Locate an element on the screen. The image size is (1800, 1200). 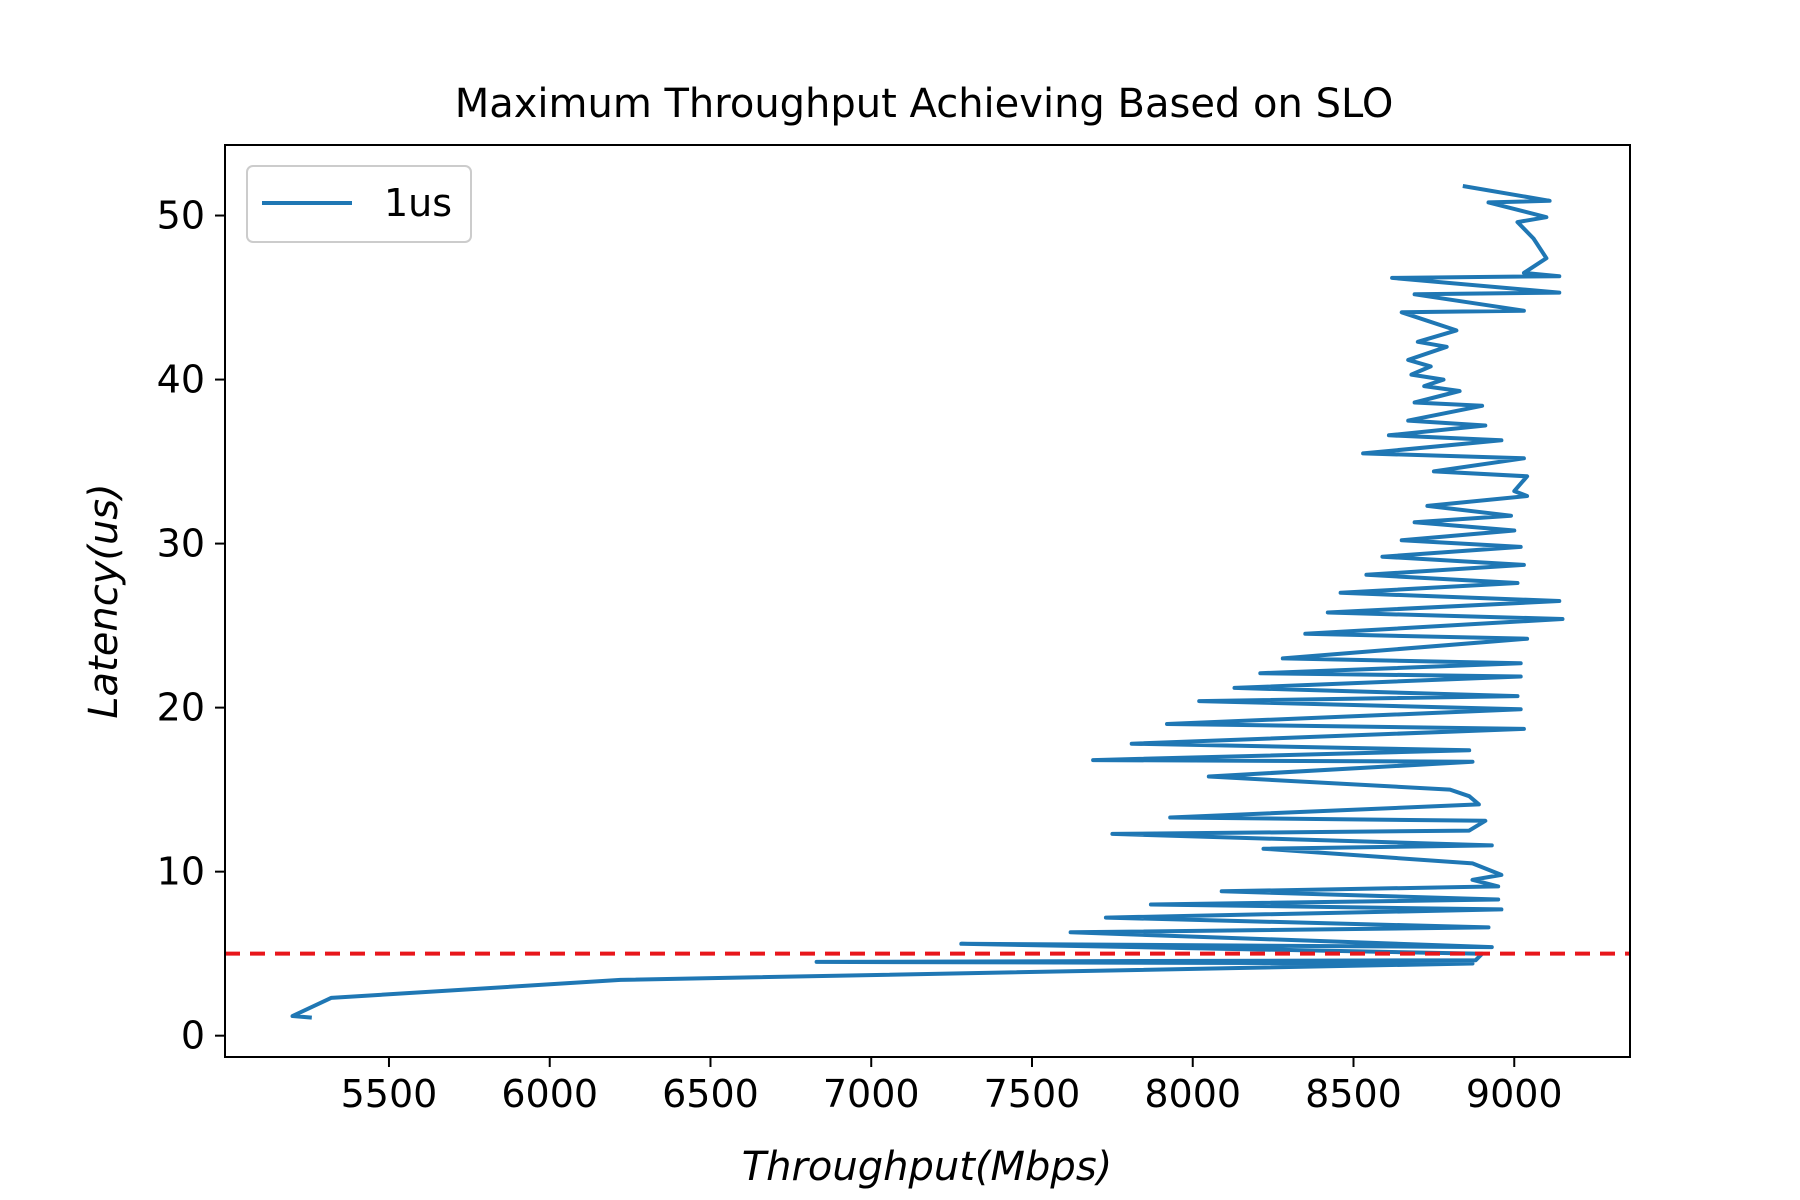
y-tick-label: 20 is located at coordinates (181, 708).